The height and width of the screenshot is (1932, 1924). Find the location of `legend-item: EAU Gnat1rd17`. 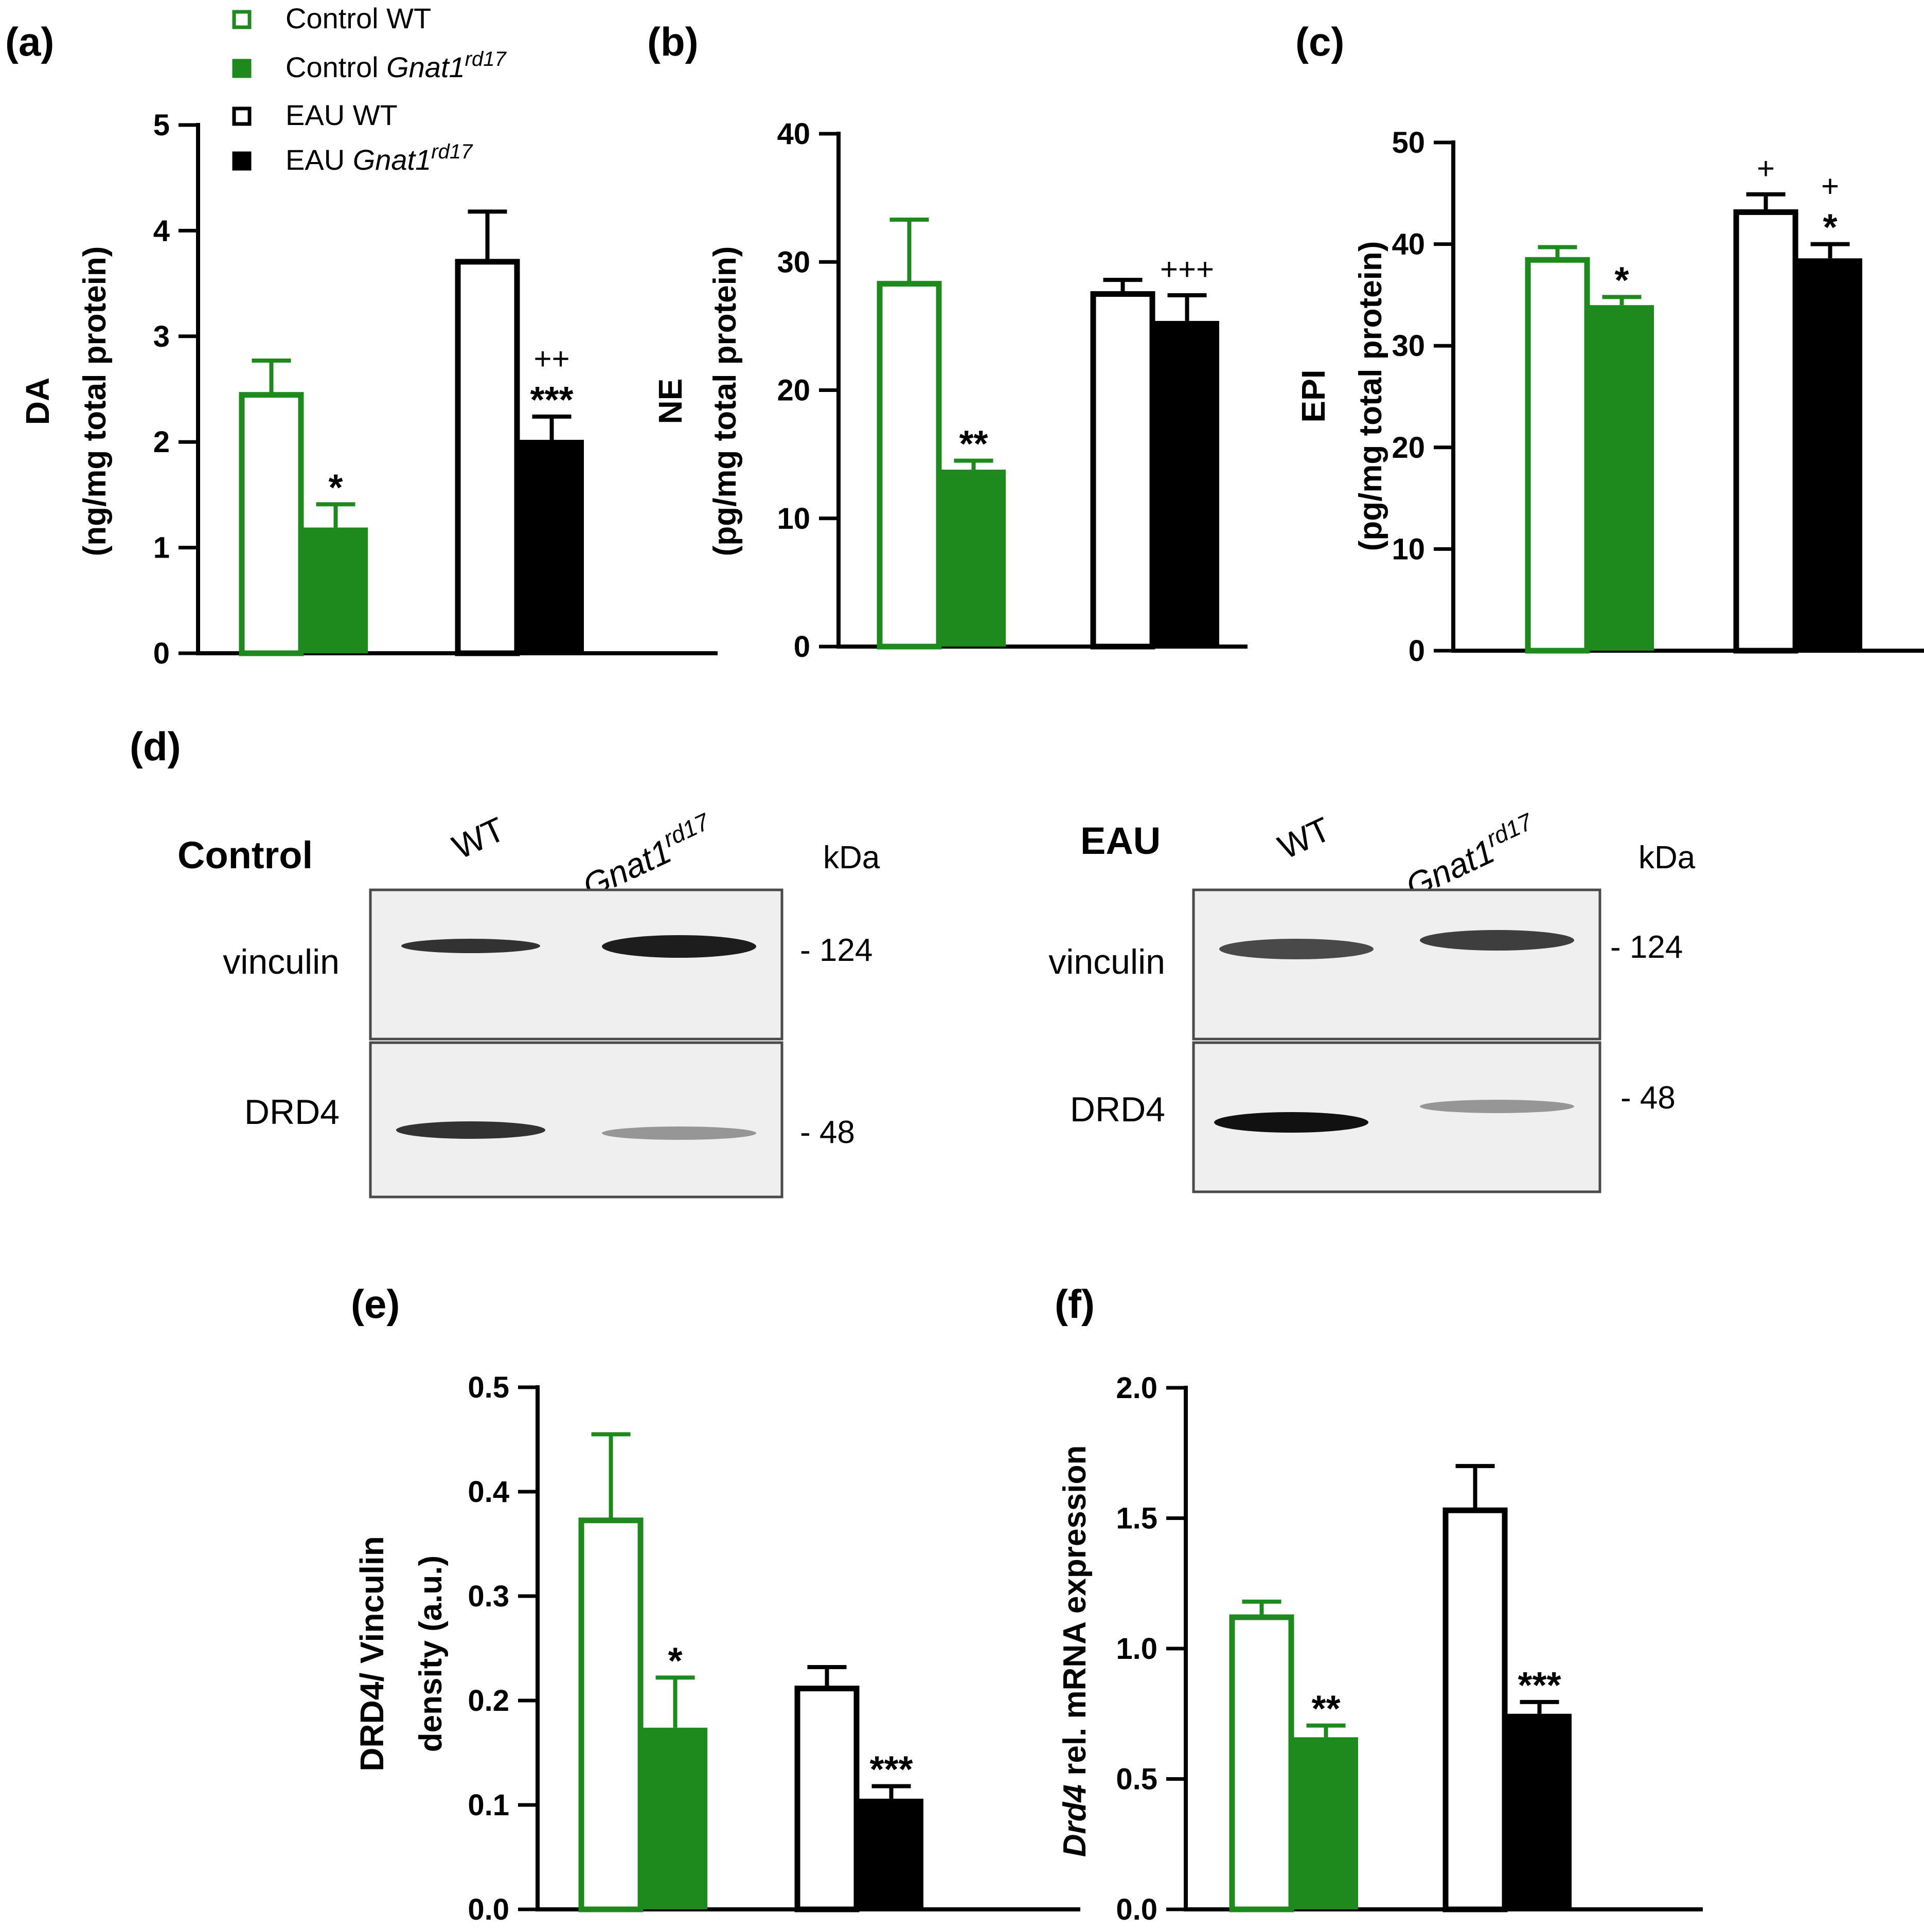

legend-item: EAU Gnat1rd17 is located at coordinates (352, 158).